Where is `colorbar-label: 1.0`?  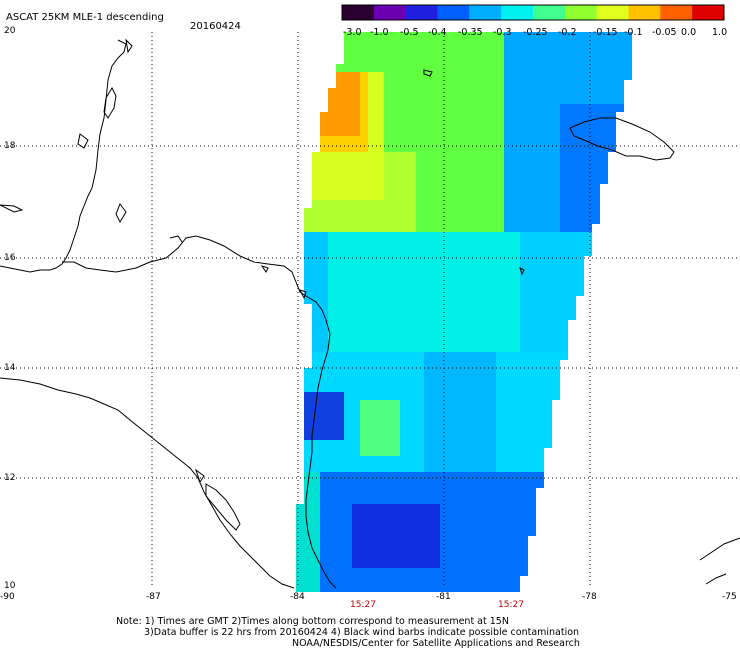
colorbar-label: 1.0 is located at coordinates (720, 32).